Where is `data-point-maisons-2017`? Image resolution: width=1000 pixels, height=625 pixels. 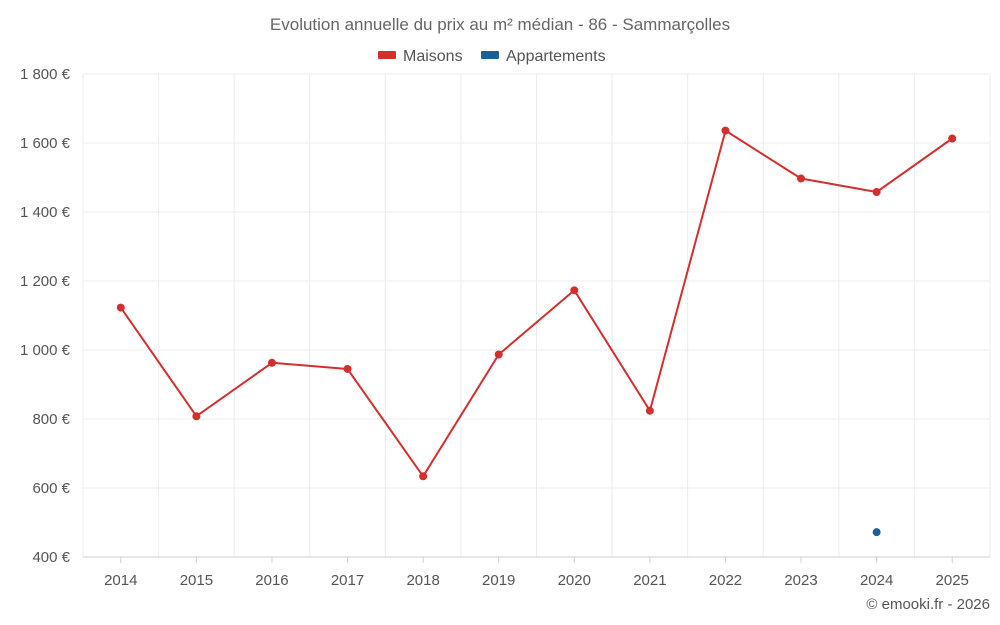
data-point-maisons-2017 is located at coordinates (347, 368).